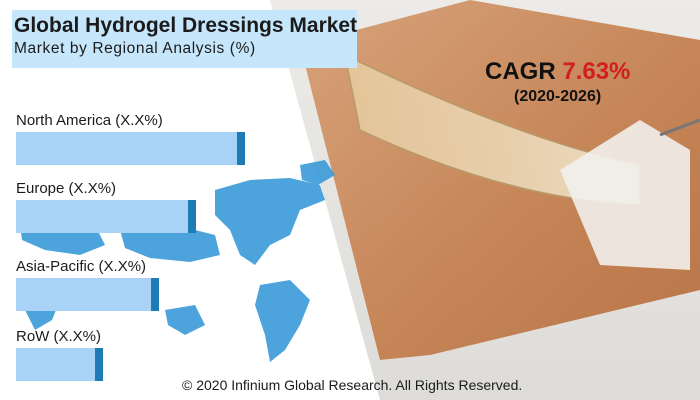  Describe the element at coordinates (557, 72) in the screenshot. I see `cagr-label: CAGR 7.63%` at that location.